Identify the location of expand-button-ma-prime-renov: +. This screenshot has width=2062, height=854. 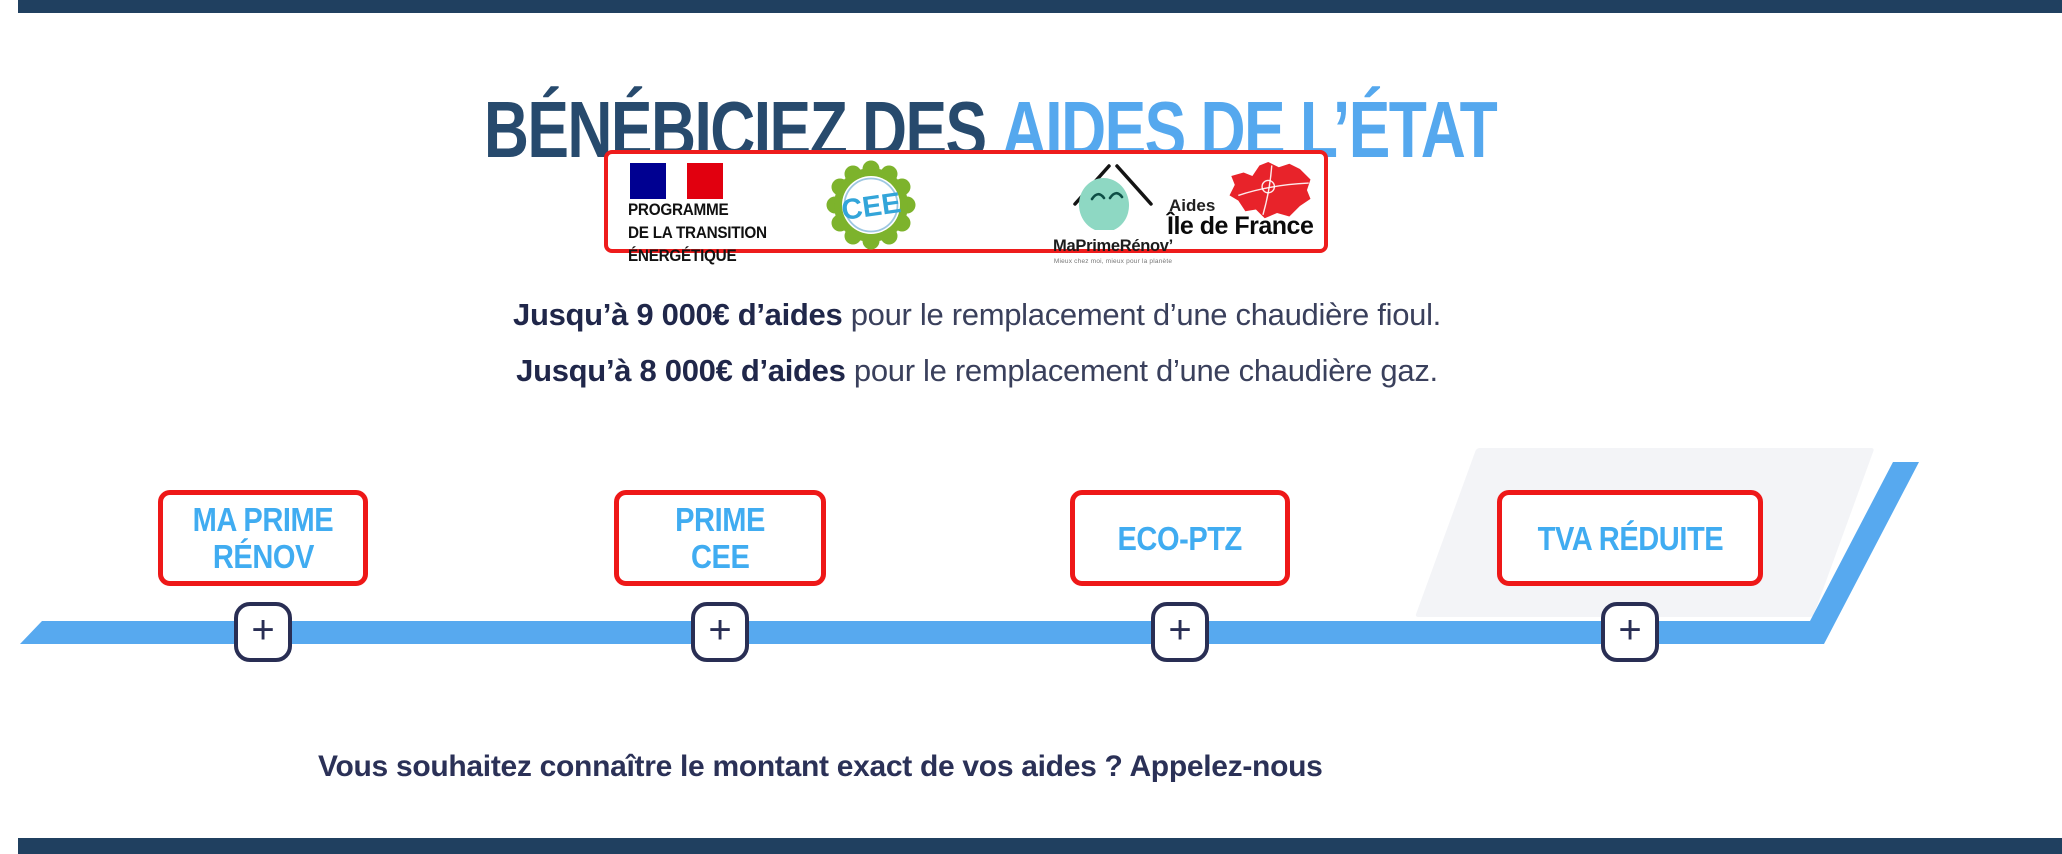
(263, 632).